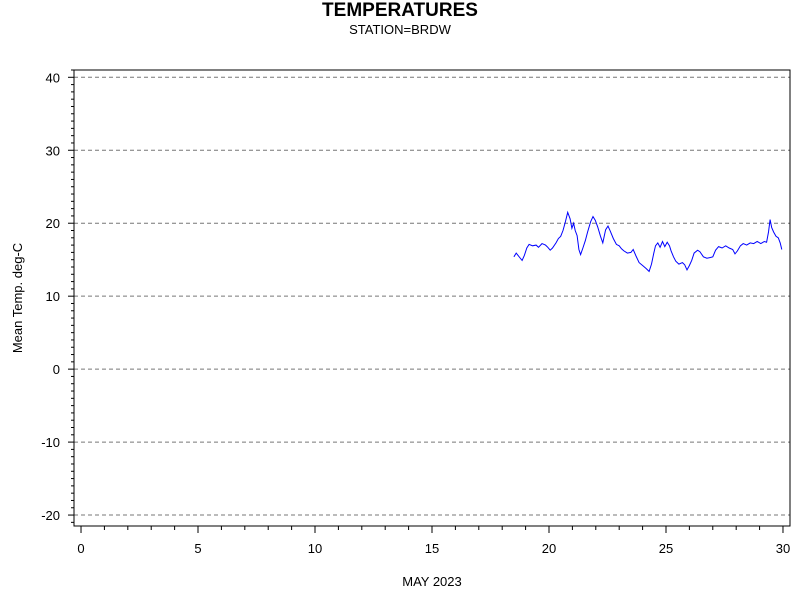 This screenshot has width=800, height=600. I want to click on x-tick-label: 0, so click(80, 548).